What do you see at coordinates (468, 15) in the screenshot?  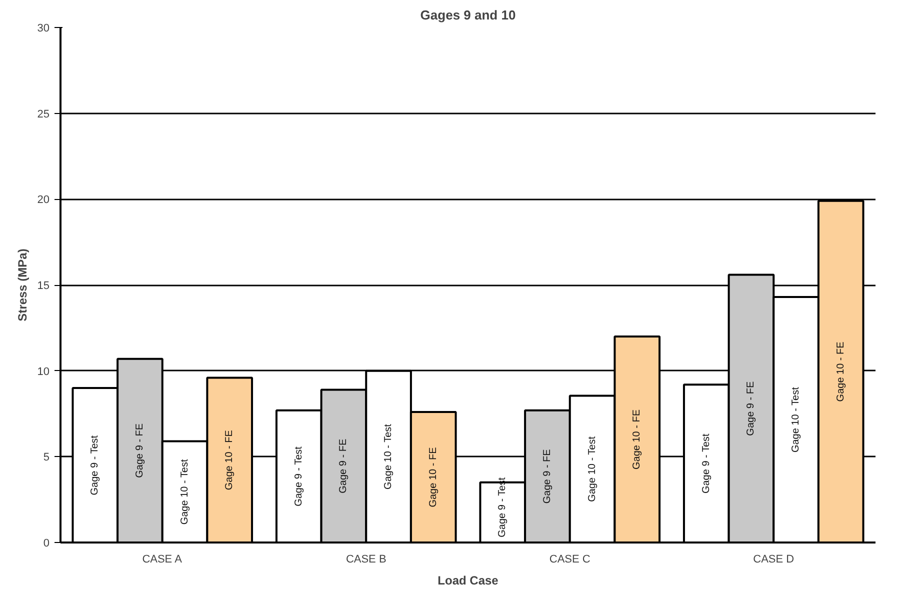 I see `chart-title: Gages 9 and 10` at bounding box center [468, 15].